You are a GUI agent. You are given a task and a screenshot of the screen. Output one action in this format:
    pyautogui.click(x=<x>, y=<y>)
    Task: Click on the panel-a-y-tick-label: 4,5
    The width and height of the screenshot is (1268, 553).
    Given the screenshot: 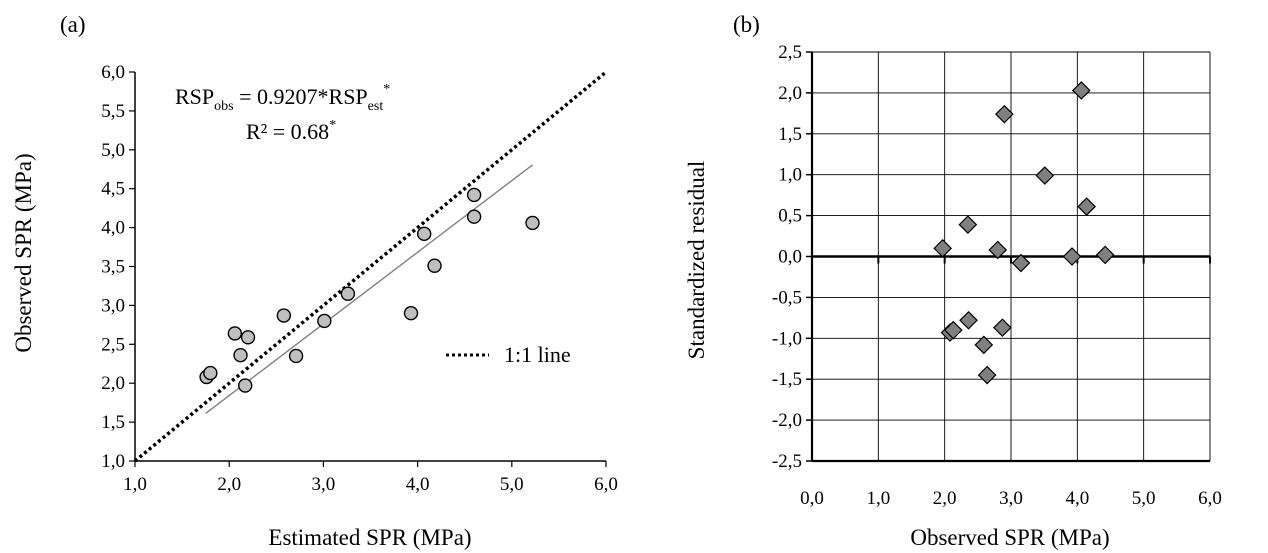 What is the action you would take?
    pyautogui.click(x=113, y=189)
    